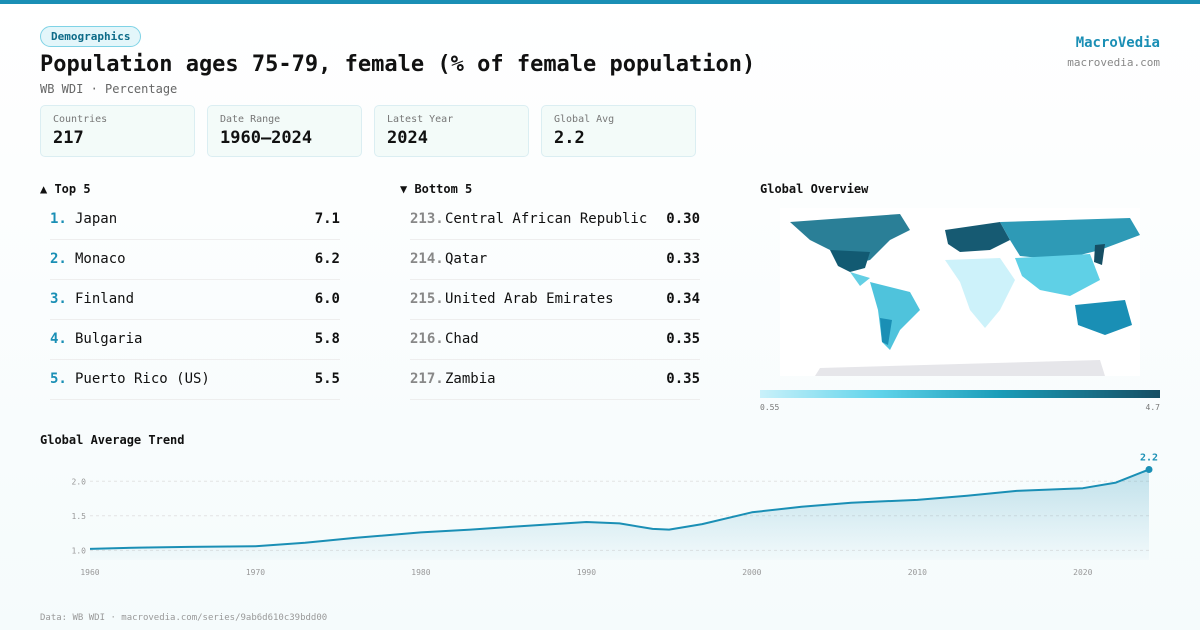 The image size is (1200, 630). I want to click on x-tick-label: 1980, so click(420, 572).